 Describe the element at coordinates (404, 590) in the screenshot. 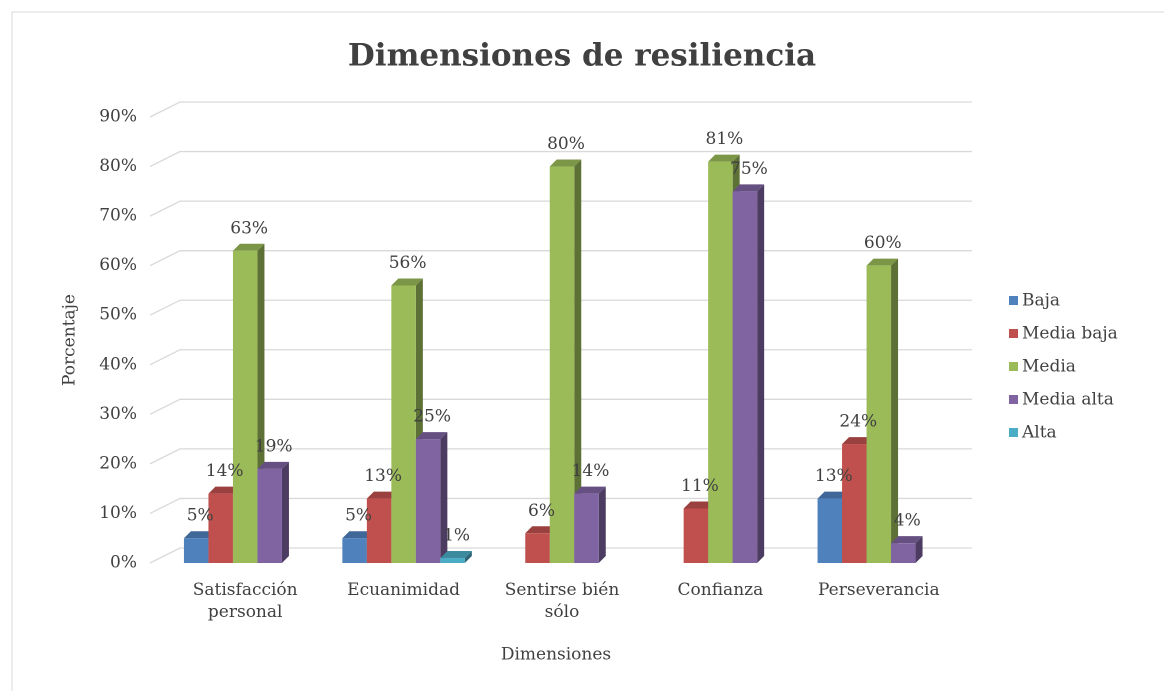

I see `x-tick-label: Ecuanimidad` at that location.